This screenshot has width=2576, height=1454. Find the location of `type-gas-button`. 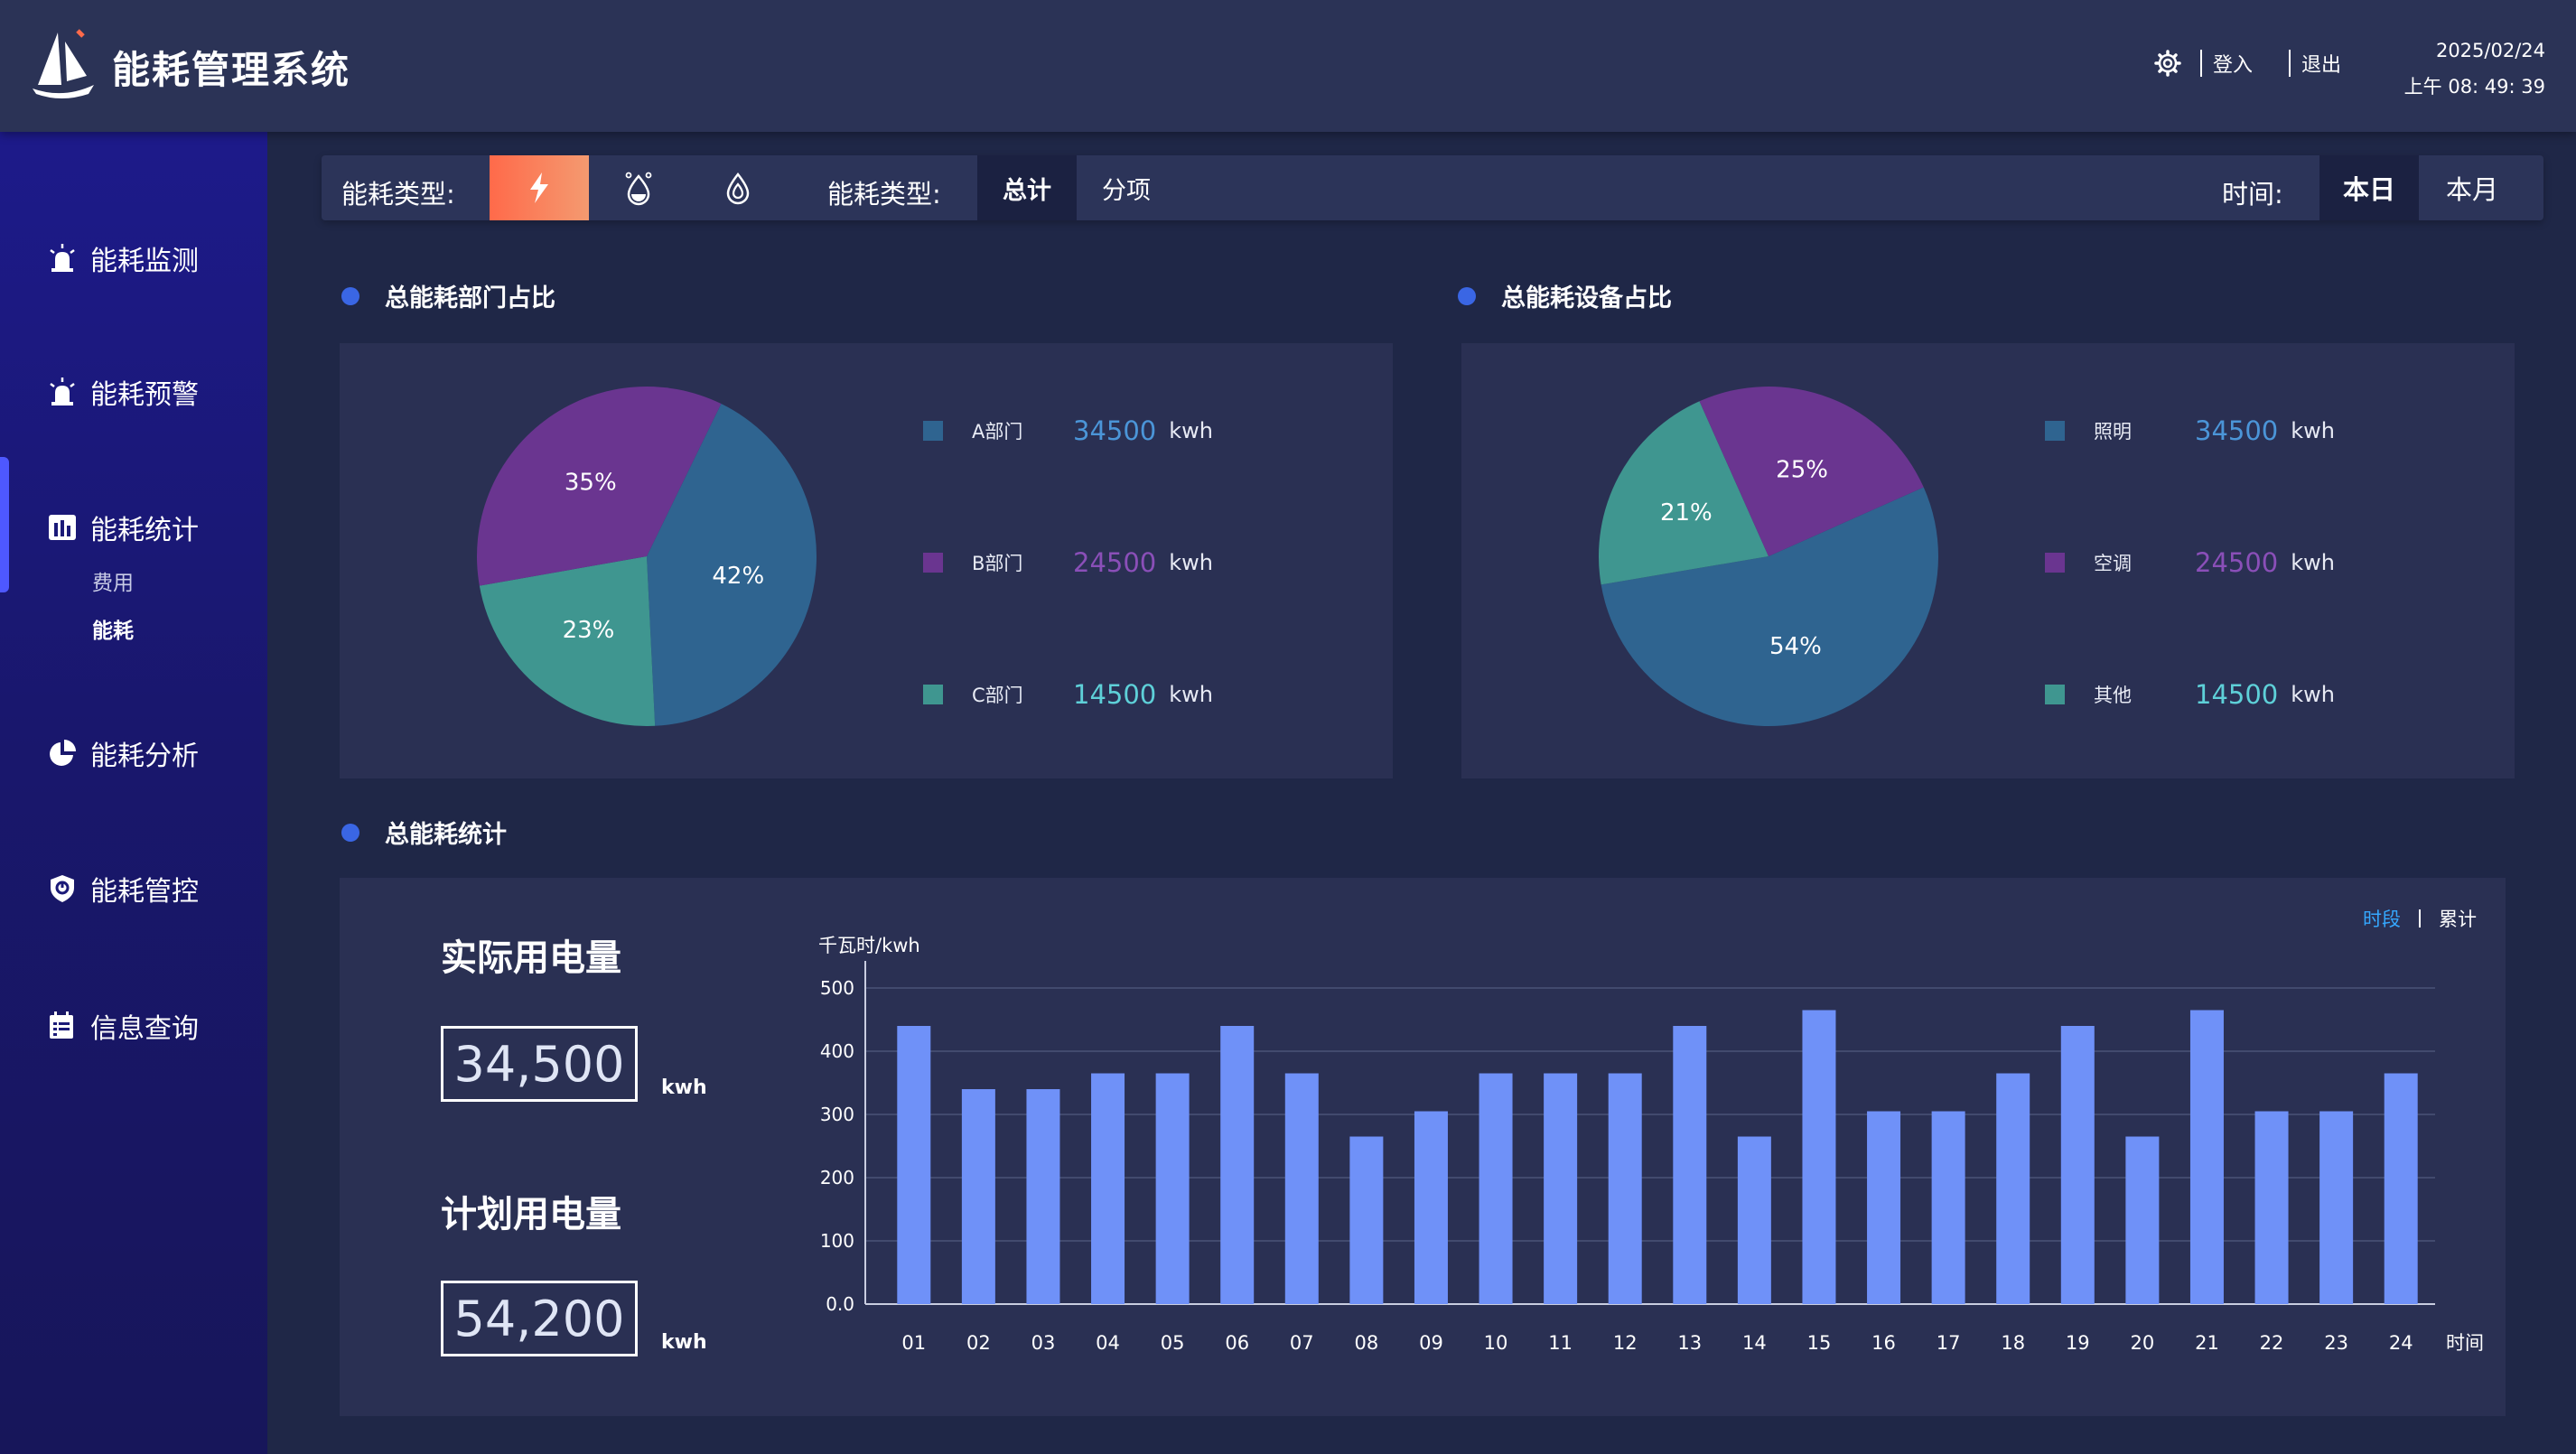

type-gas-button is located at coordinates (738, 187).